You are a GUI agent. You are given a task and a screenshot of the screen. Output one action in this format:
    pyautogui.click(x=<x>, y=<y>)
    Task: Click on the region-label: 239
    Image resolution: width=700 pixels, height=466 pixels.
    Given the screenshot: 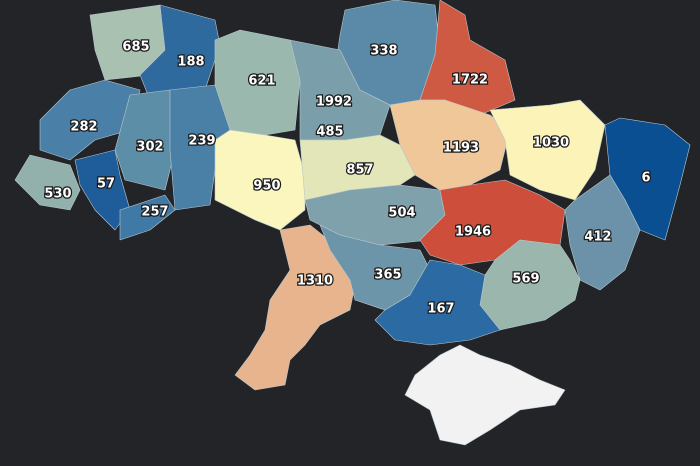 What is the action you would take?
    pyautogui.click(x=201, y=141)
    